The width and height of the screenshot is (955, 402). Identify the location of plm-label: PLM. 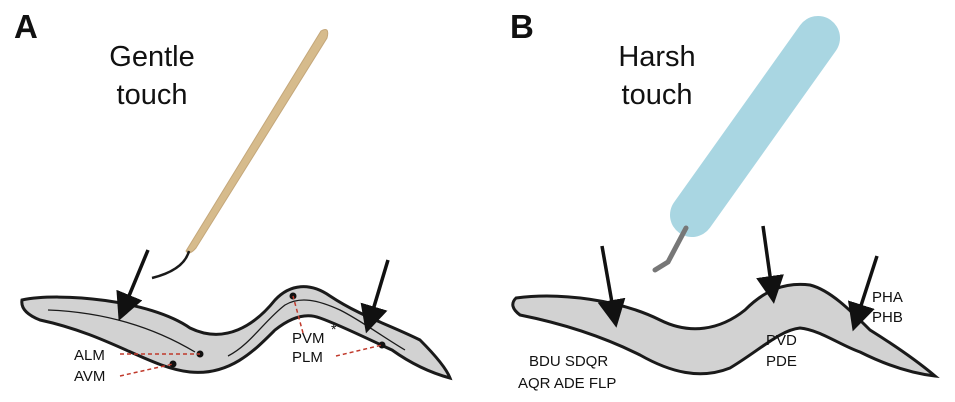
(307, 357).